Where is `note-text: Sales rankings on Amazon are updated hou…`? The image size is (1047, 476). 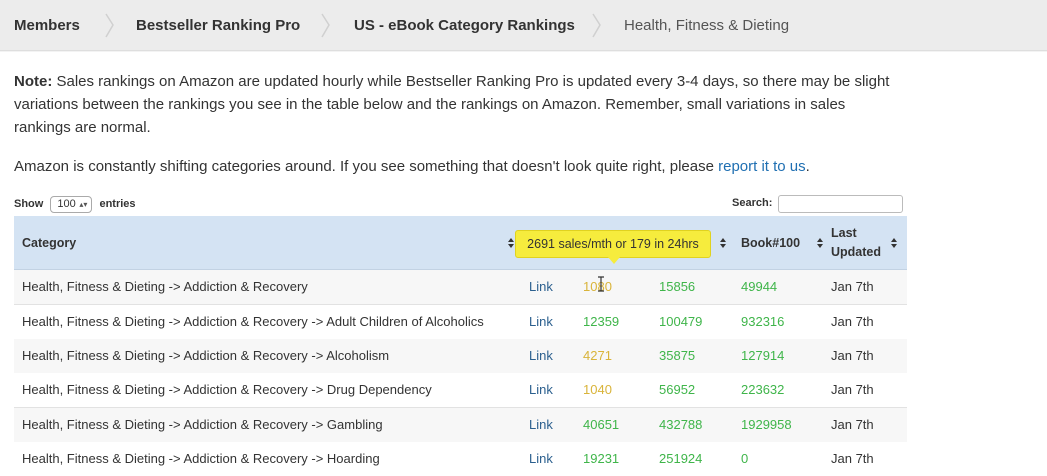
note-text: Sales rankings on Amazon are updated hou… is located at coordinates (452, 104).